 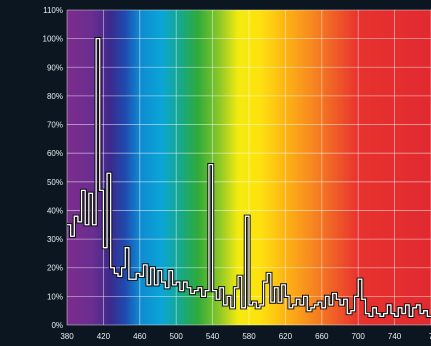 I want to click on y-tick-label: 80%, so click(x=55, y=96).